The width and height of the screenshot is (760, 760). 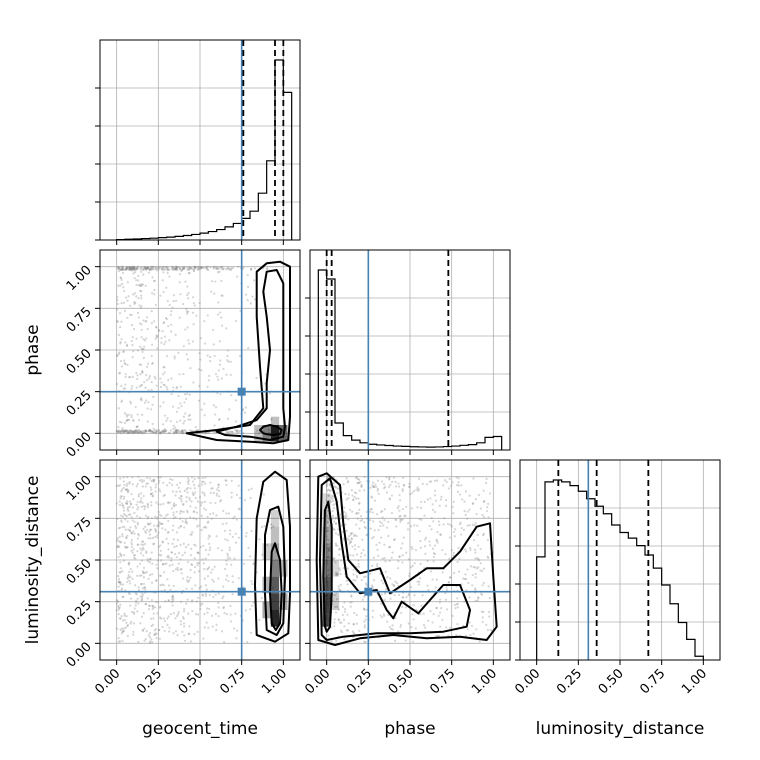 What do you see at coordinates (274, 681) in the screenshot?
I see `xtick-label-geocent_time-4: 1.00` at bounding box center [274, 681].